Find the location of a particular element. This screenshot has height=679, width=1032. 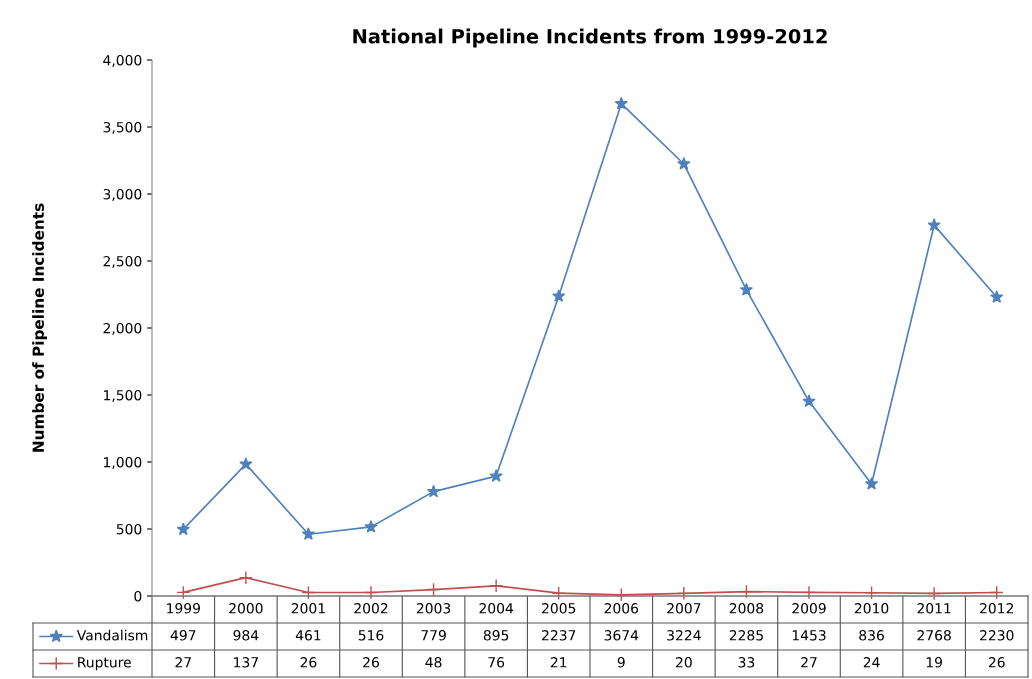

y-tick-label: 2,500 is located at coordinates (122, 261).